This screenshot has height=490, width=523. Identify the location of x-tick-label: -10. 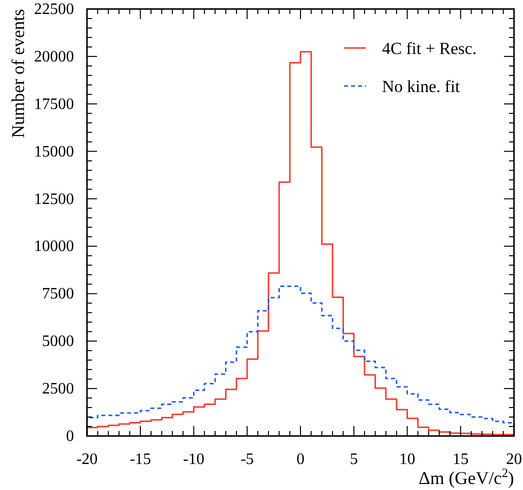
(193, 459).